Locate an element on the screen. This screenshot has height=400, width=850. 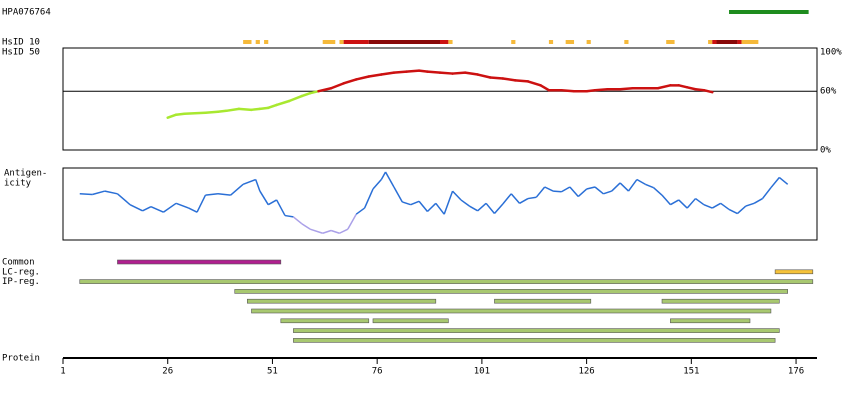
antigen-bar is located at coordinates (769, 12).